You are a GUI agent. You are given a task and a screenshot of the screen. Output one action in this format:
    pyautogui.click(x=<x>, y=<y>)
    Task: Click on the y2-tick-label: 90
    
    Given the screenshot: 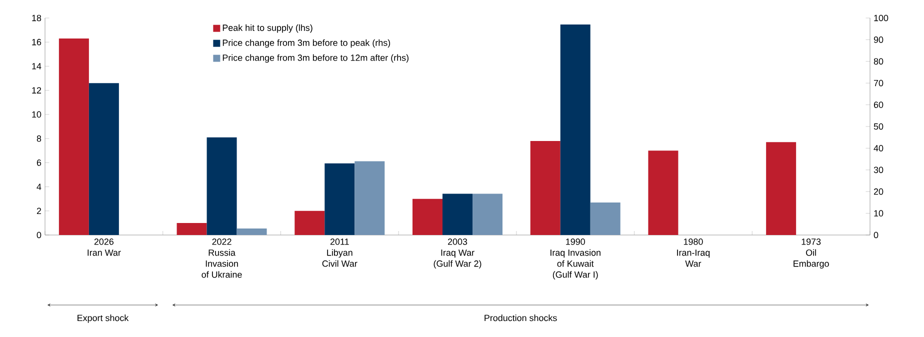 What is the action you would take?
    pyautogui.click(x=879, y=39)
    